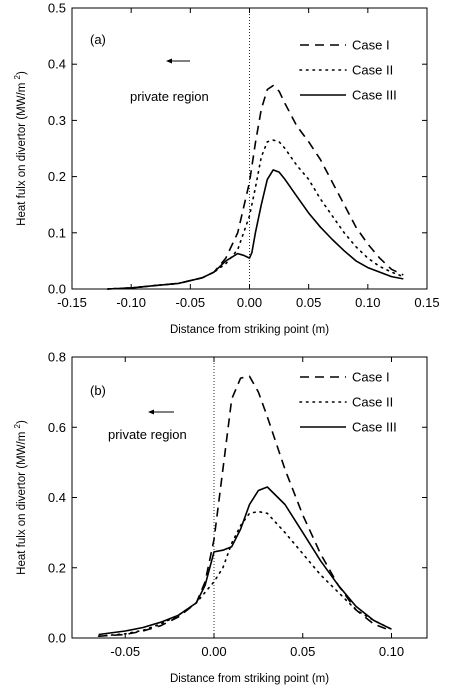  Describe the element at coordinates (98, 39) in the screenshot. I see `panel-label: (a)` at that location.